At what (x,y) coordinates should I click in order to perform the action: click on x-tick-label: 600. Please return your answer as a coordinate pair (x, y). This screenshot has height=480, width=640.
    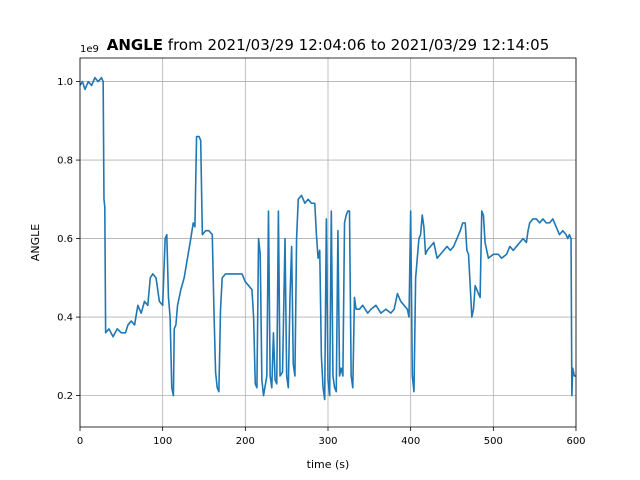
    Looking at the image, I should click on (575, 441).